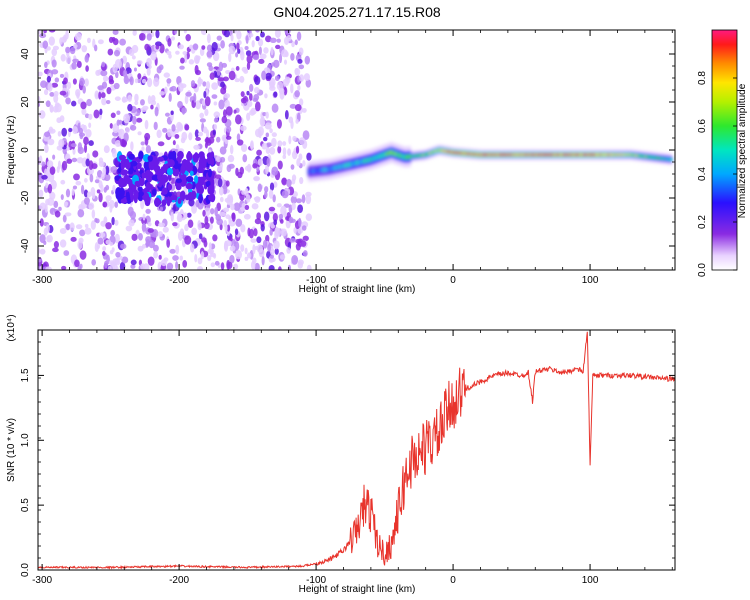  Describe the element at coordinates (702, 126) in the screenshot. I see `colorbar-tick-label: 0.6` at that location.